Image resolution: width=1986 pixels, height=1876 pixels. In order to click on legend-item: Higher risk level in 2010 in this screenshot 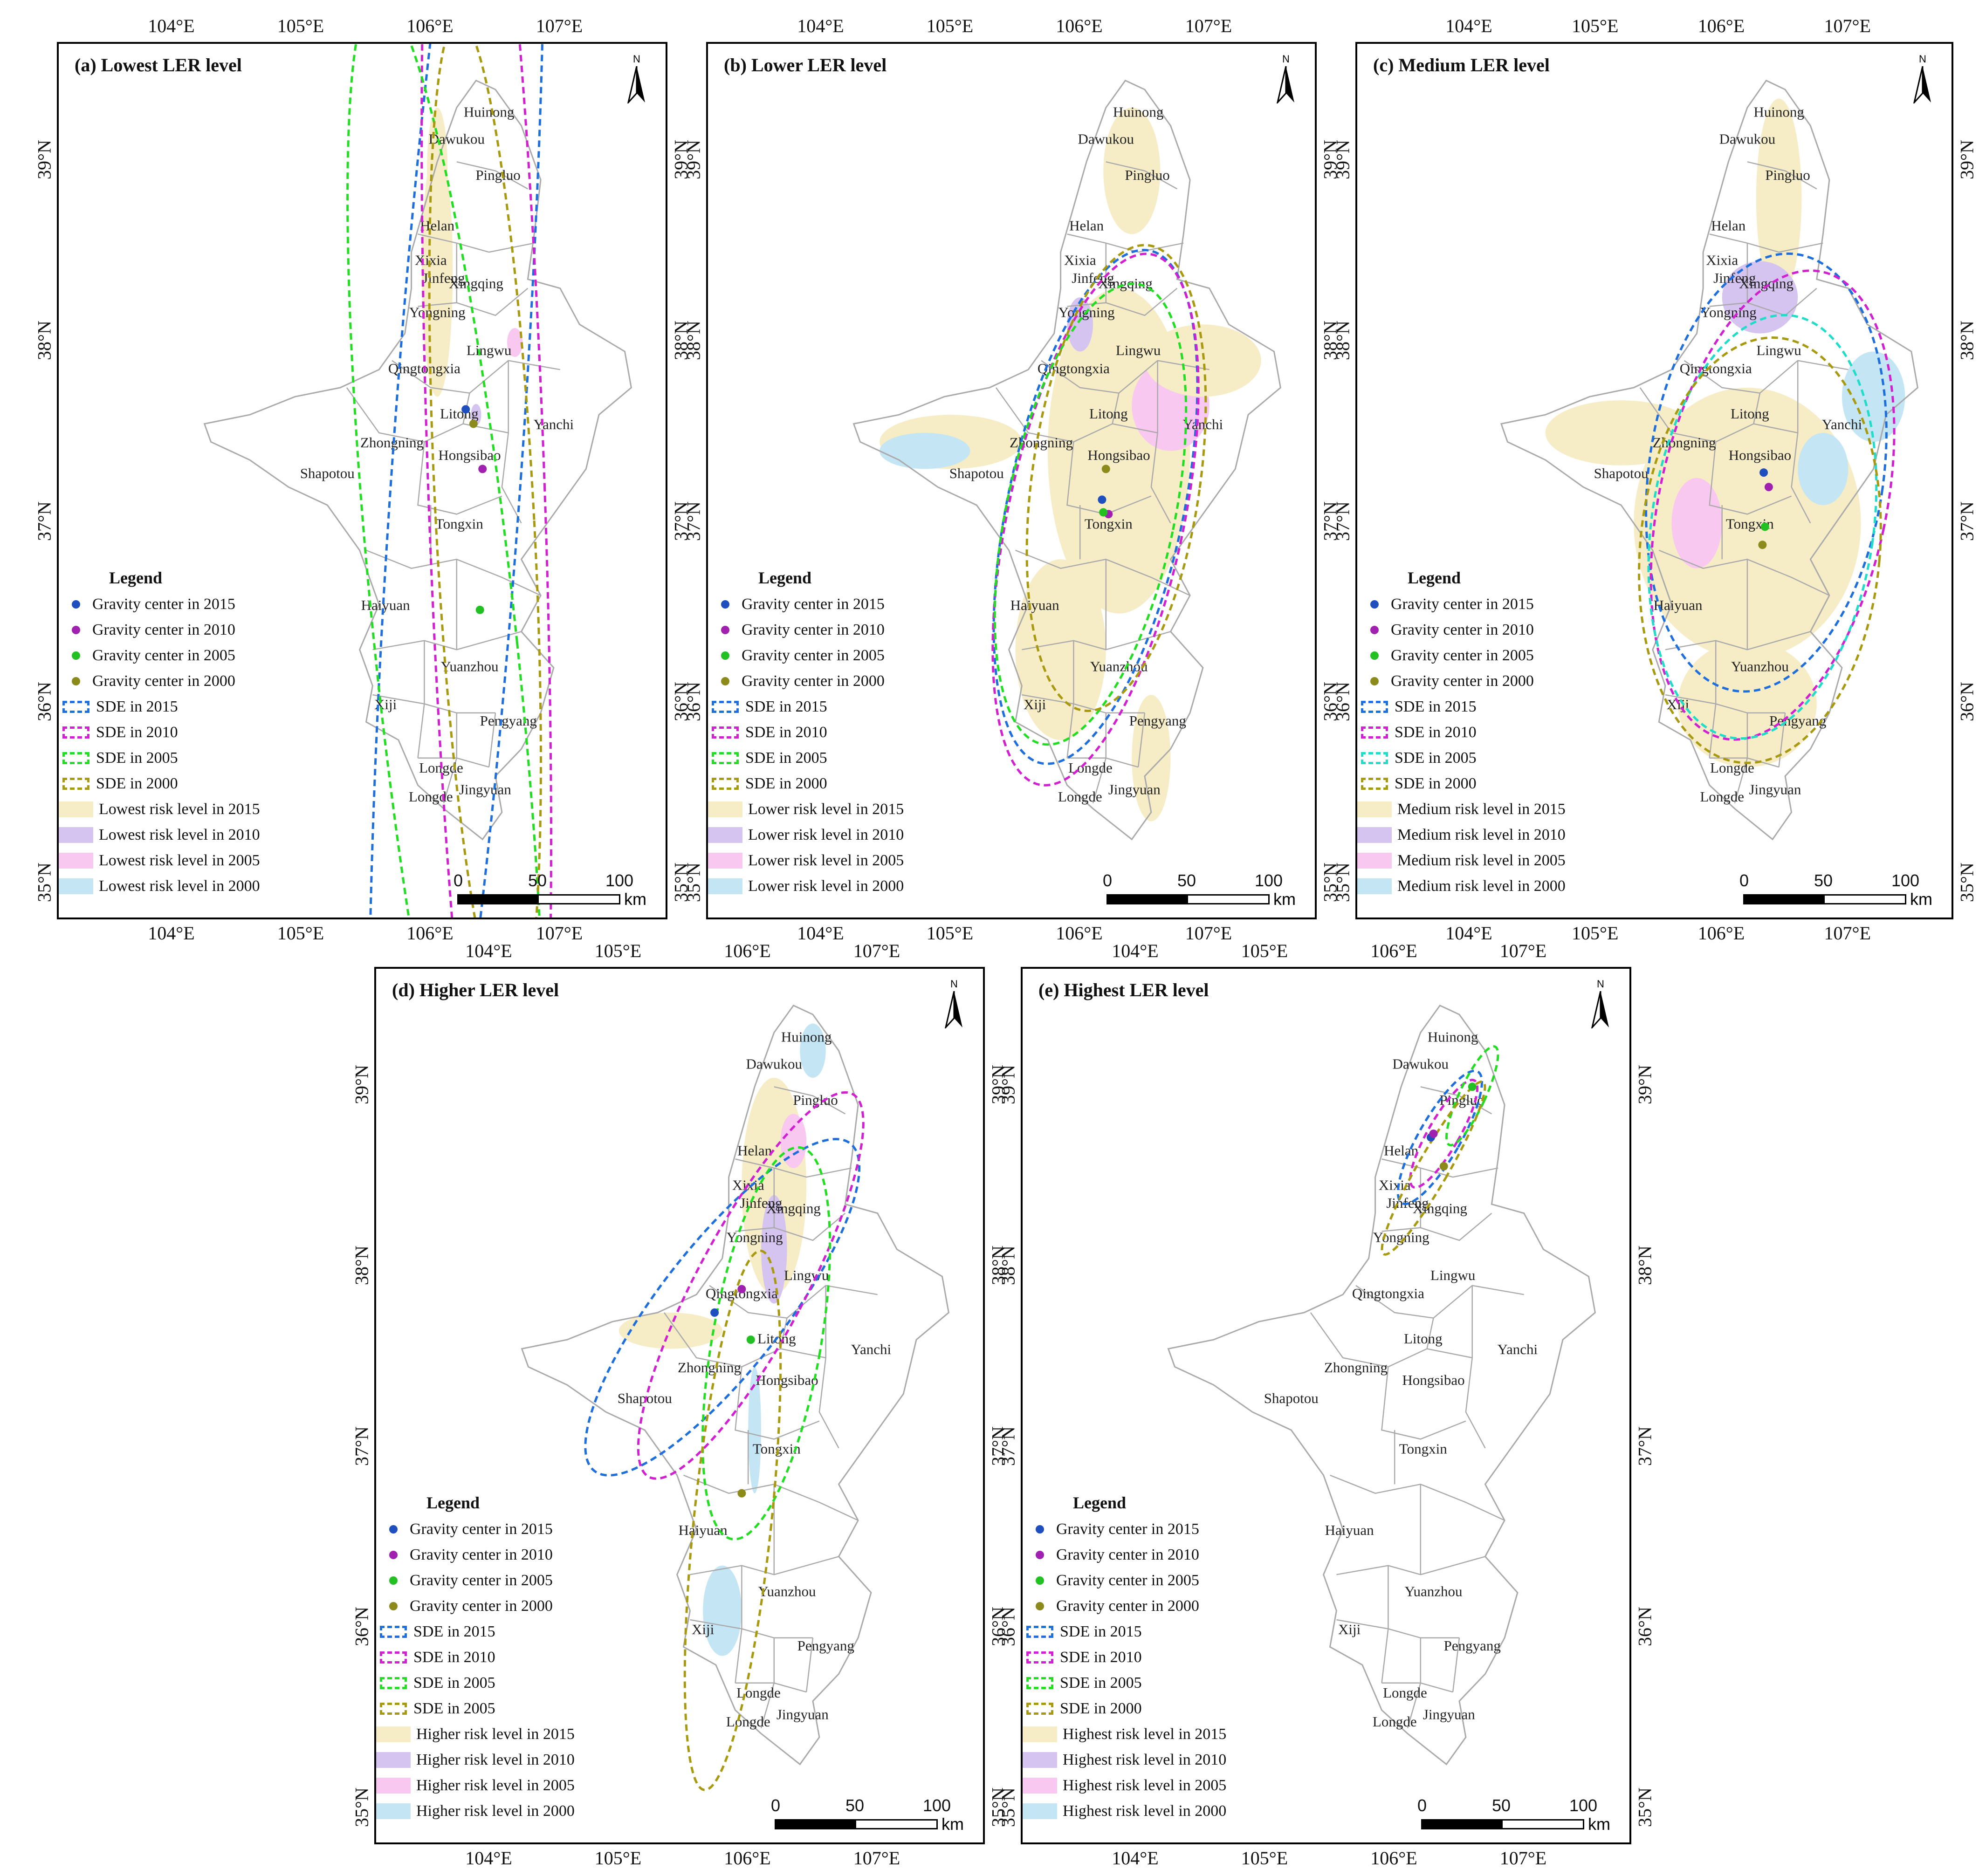, I will do `click(475, 1760)`.